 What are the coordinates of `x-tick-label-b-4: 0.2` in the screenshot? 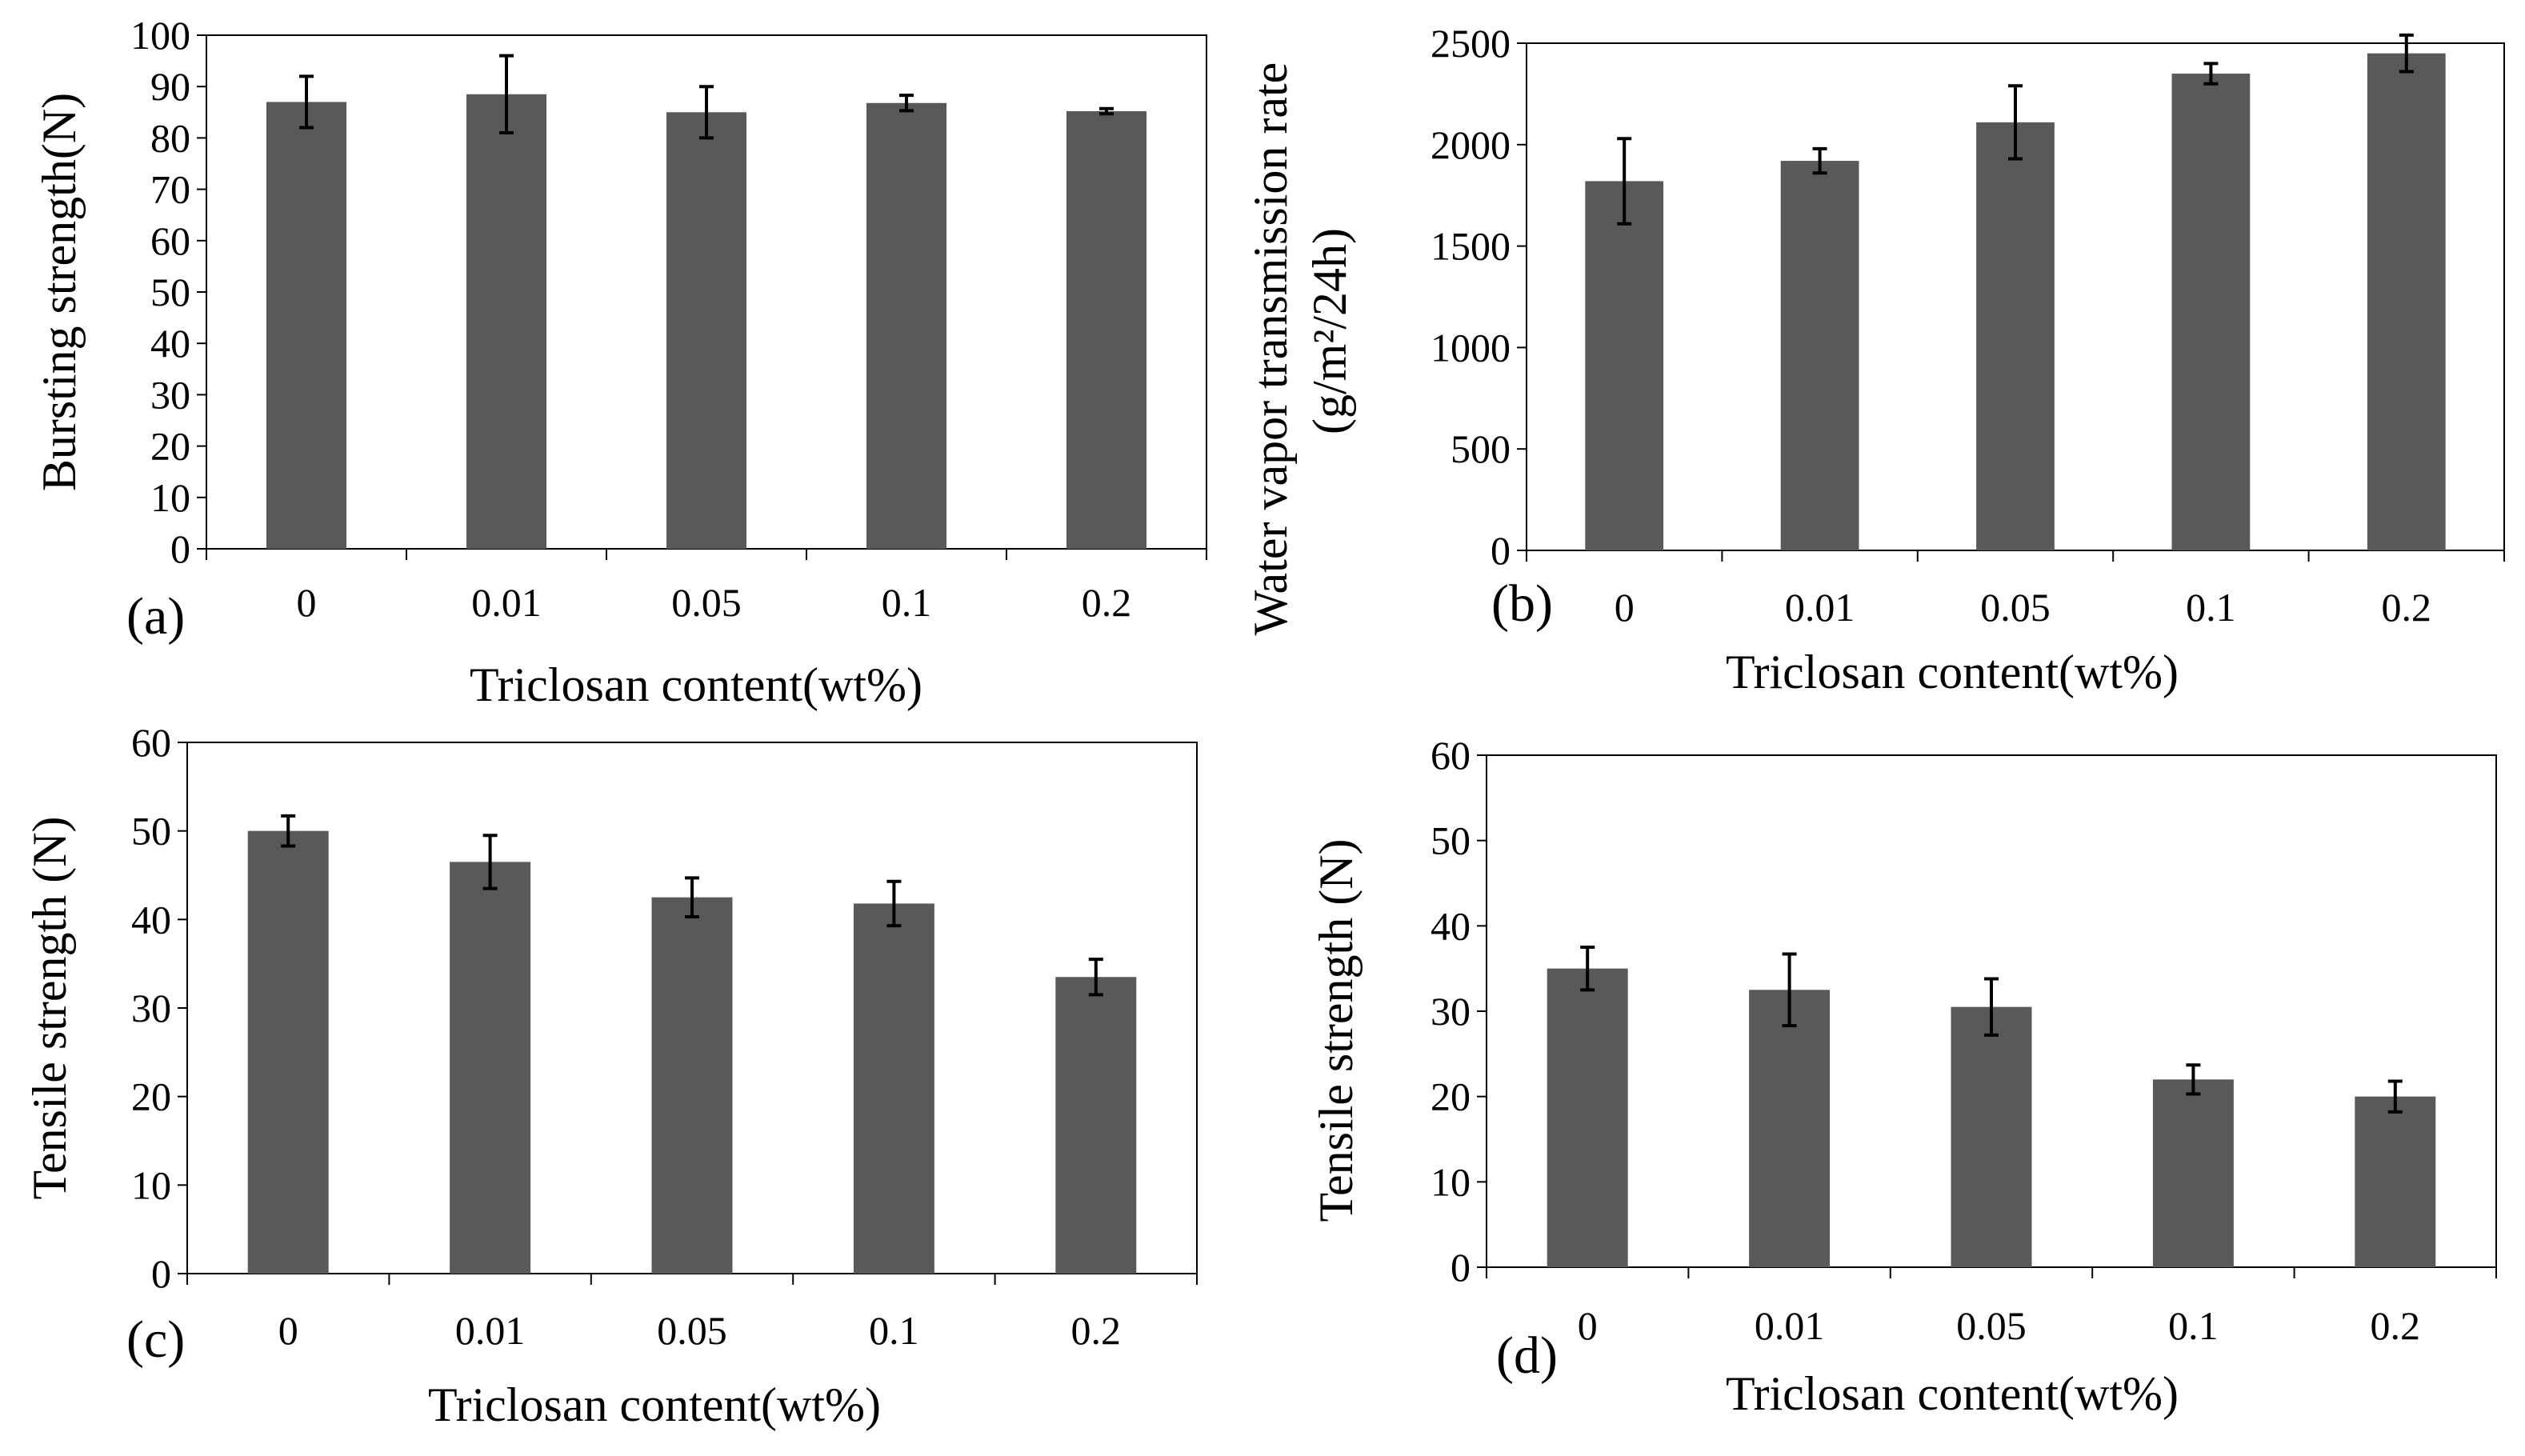 It's located at (2407, 607).